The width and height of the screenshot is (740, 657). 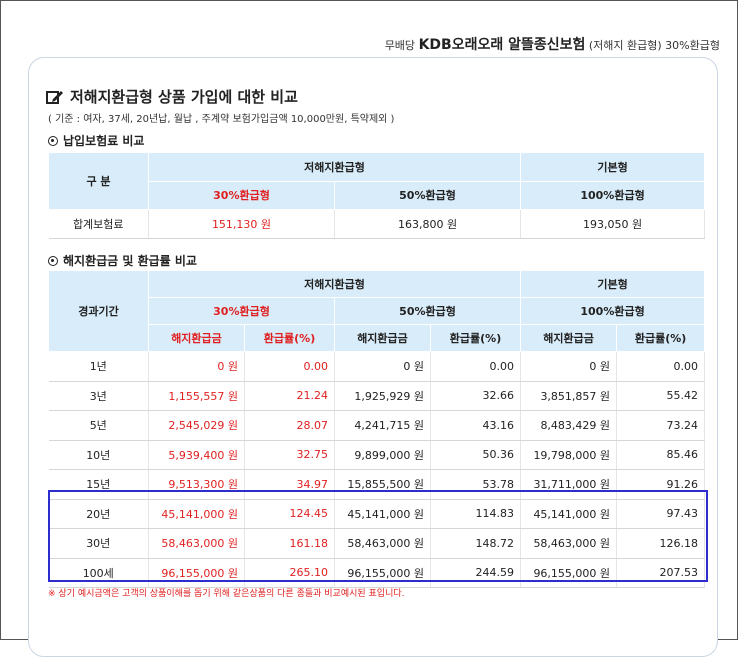 What do you see at coordinates (382, 514) in the screenshot?
I see `amount-50-cell: 45,141,000 원` at bounding box center [382, 514].